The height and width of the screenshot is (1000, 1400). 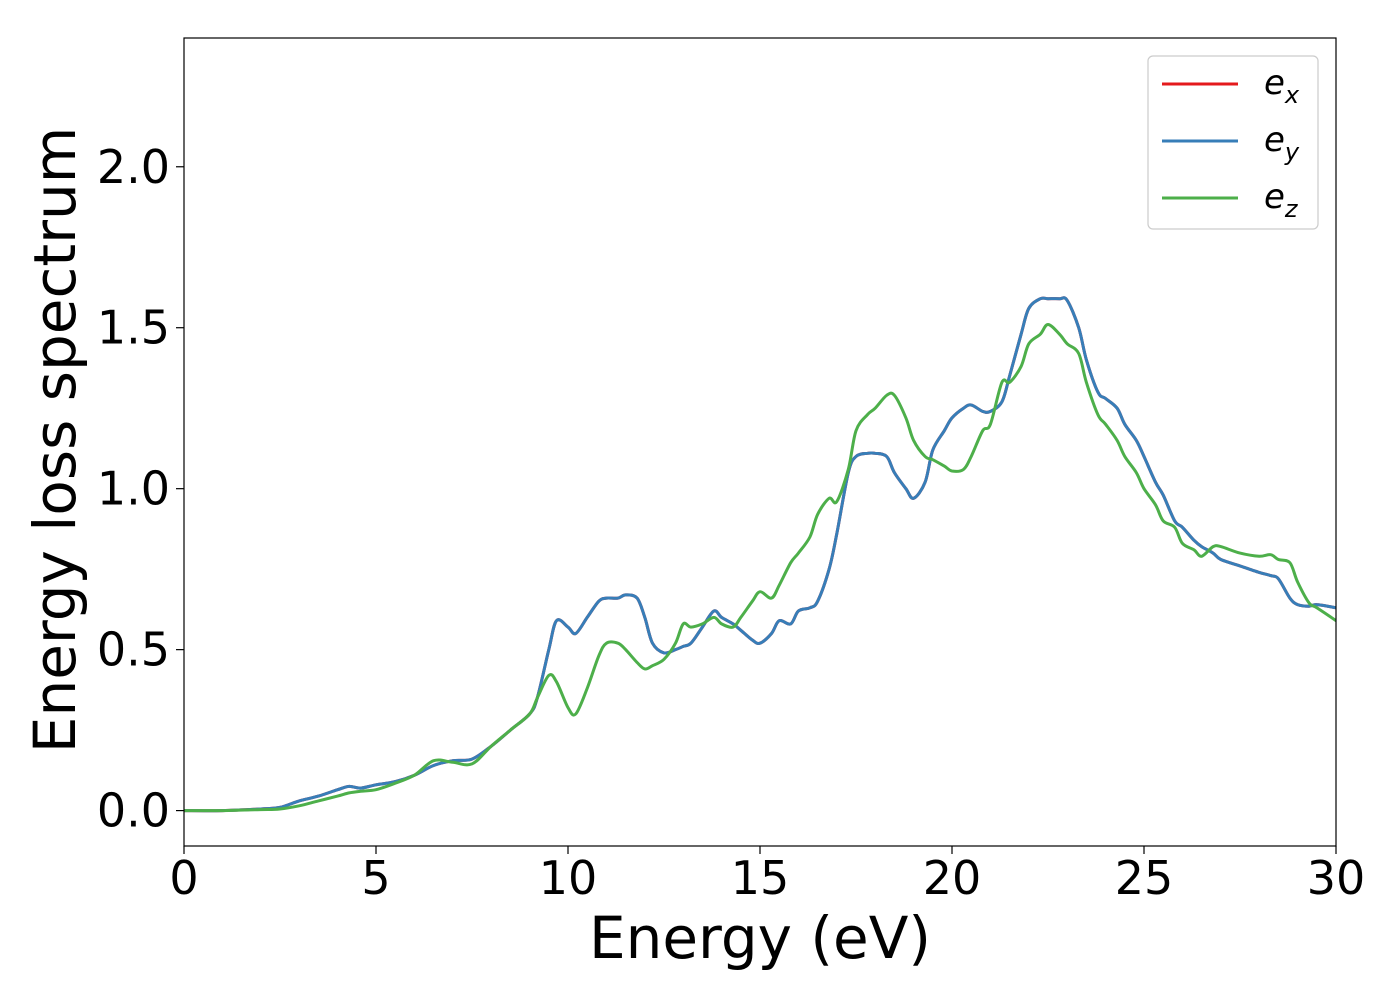 What do you see at coordinates (133, 650) in the screenshot?
I see `y-tick-label: 0.5` at bounding box center [133, 650].